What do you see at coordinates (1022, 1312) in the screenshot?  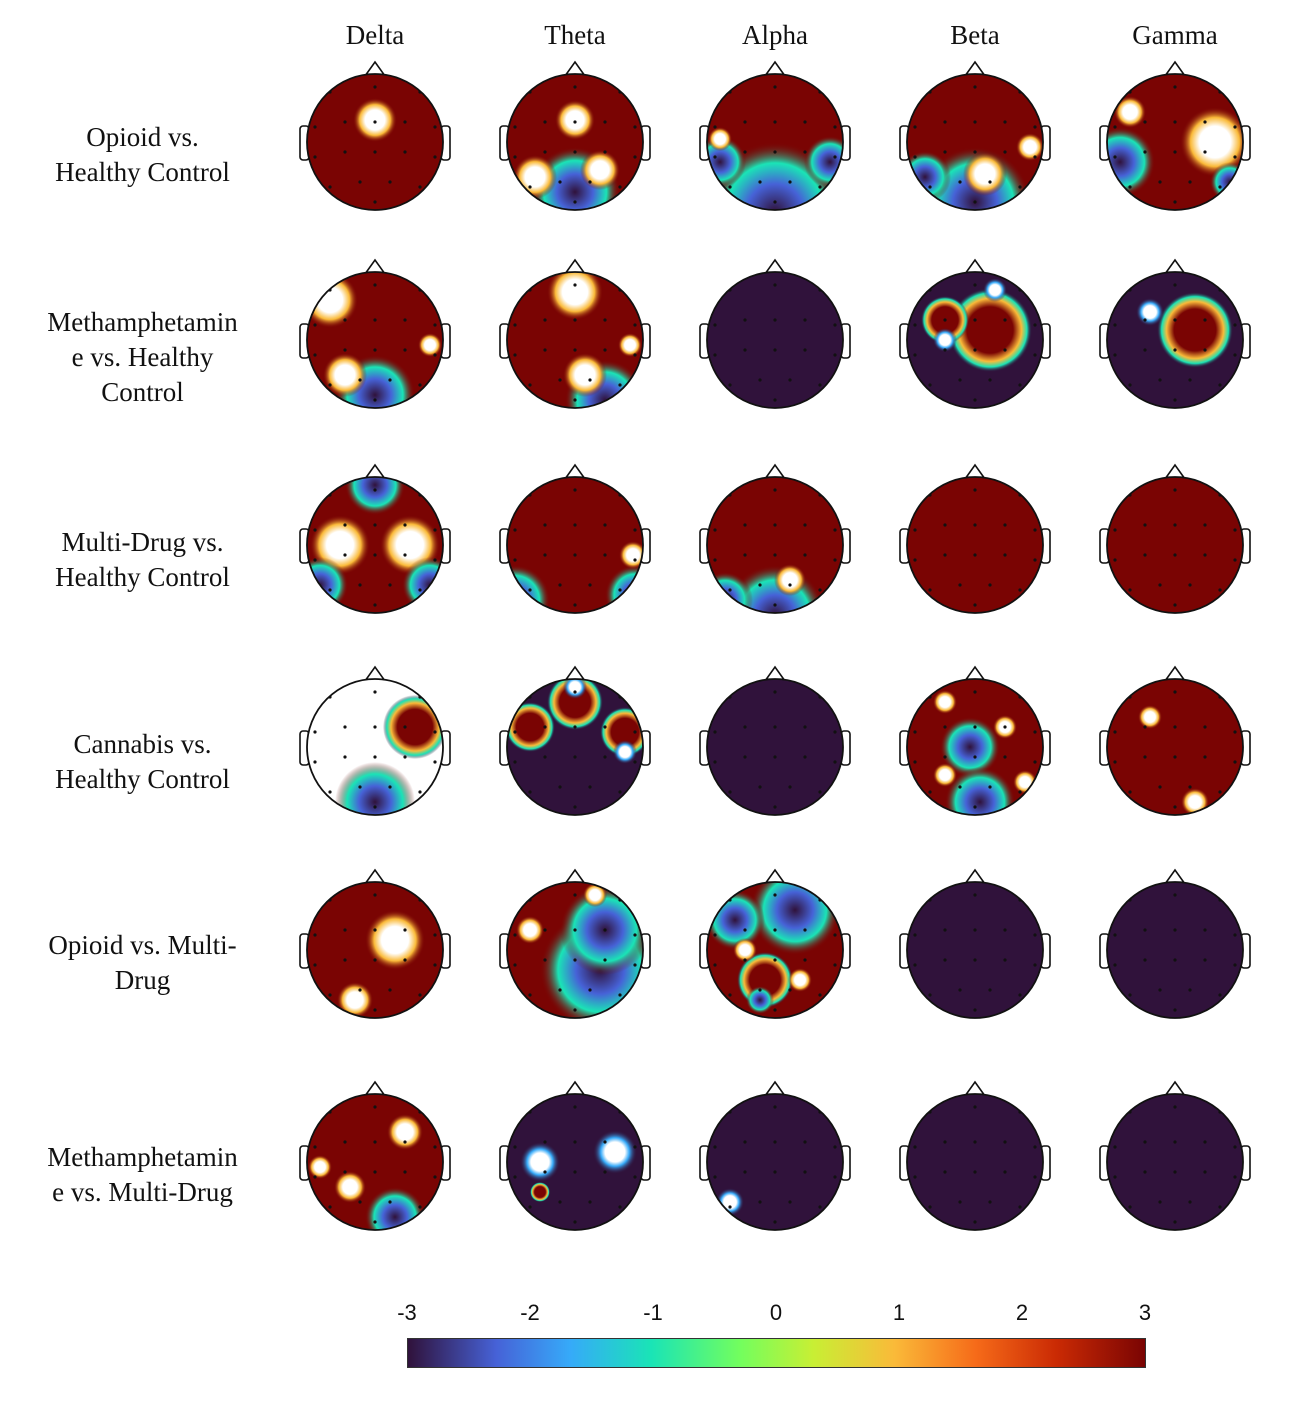 I see `colorbar-tick: 2` at bounding box center [1022, 1312].